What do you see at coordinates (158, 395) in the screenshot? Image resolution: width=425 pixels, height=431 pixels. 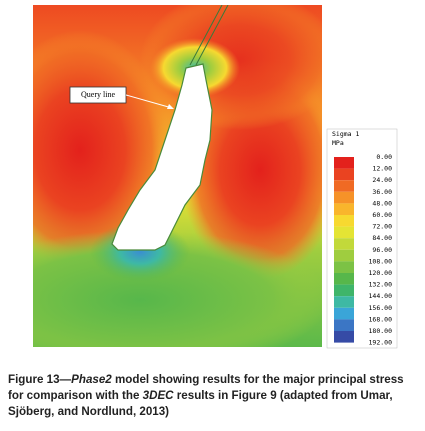 I see `caption-italic: 3DEC` at bounding box center [158, 395].